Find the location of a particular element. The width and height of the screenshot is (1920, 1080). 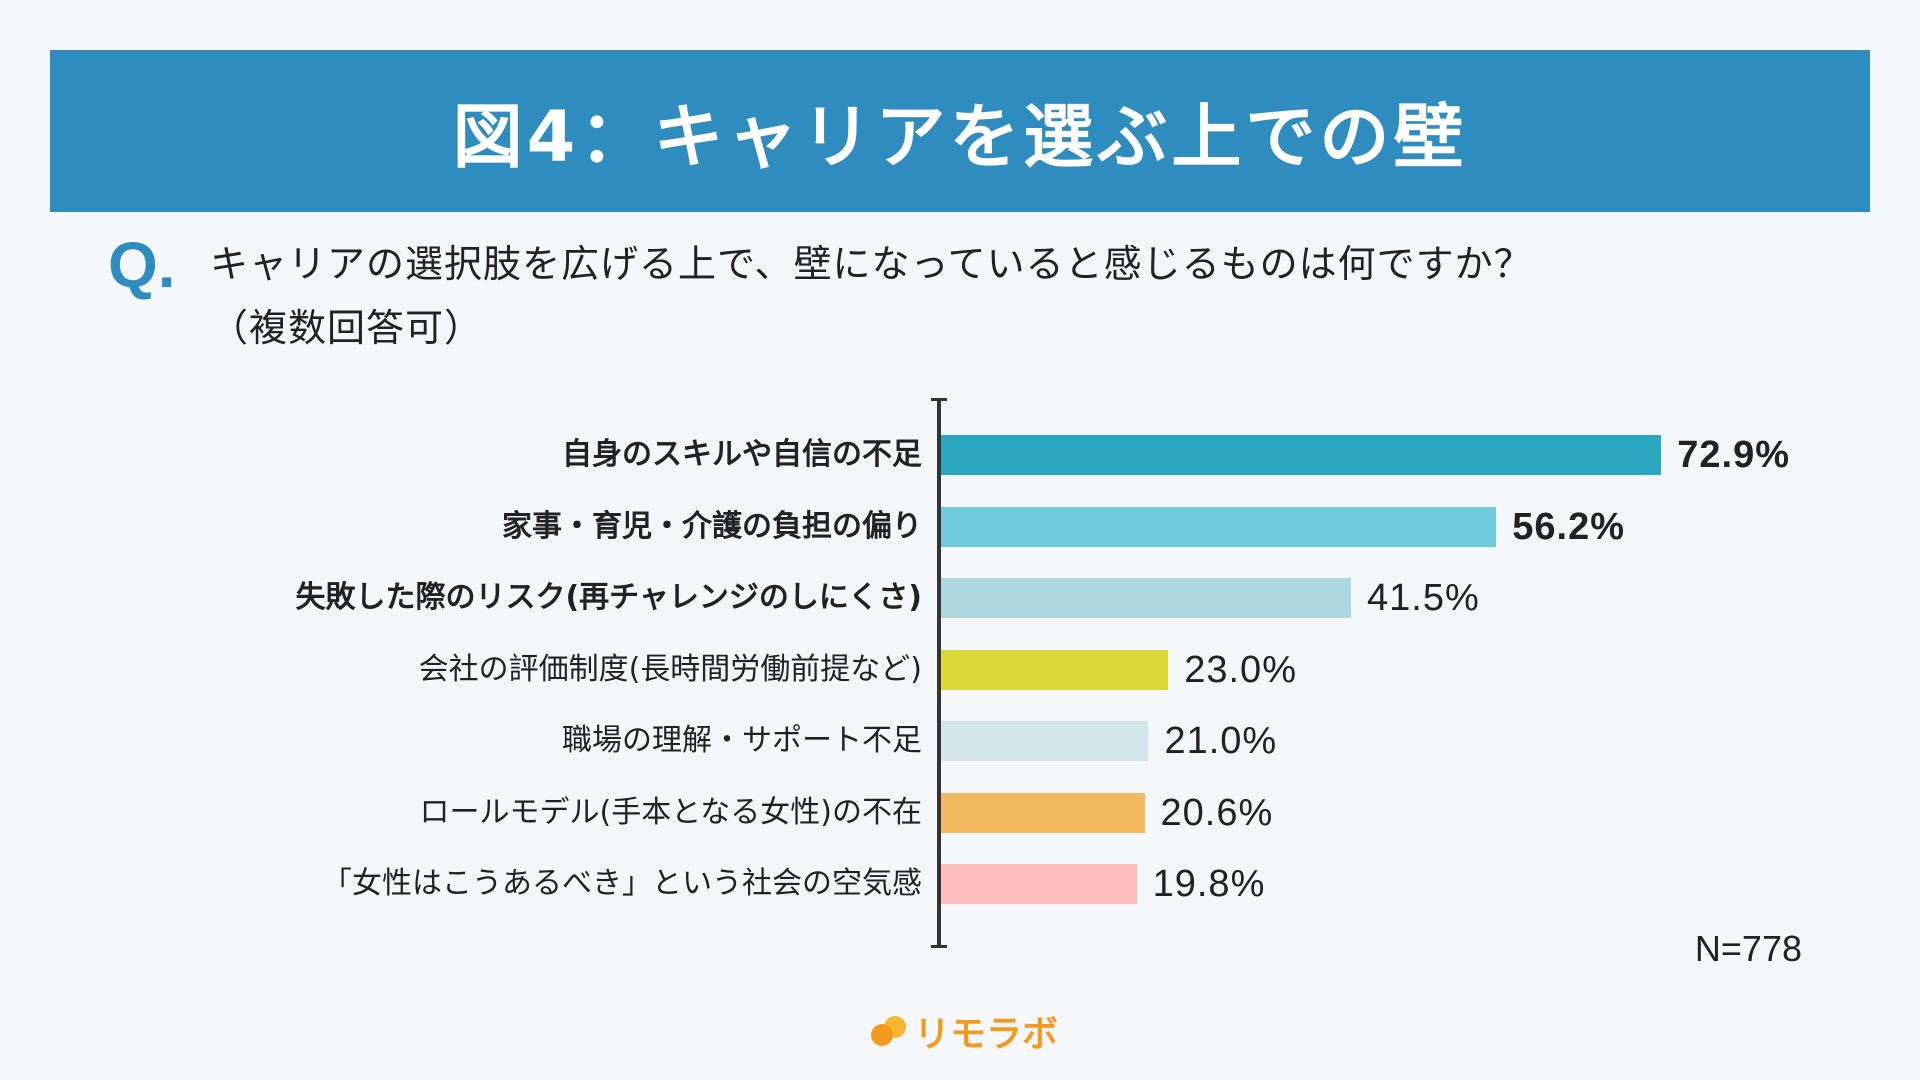

category-label: ロールモデル(手本となる女性)の不在 is located at coordinates (670, 812).